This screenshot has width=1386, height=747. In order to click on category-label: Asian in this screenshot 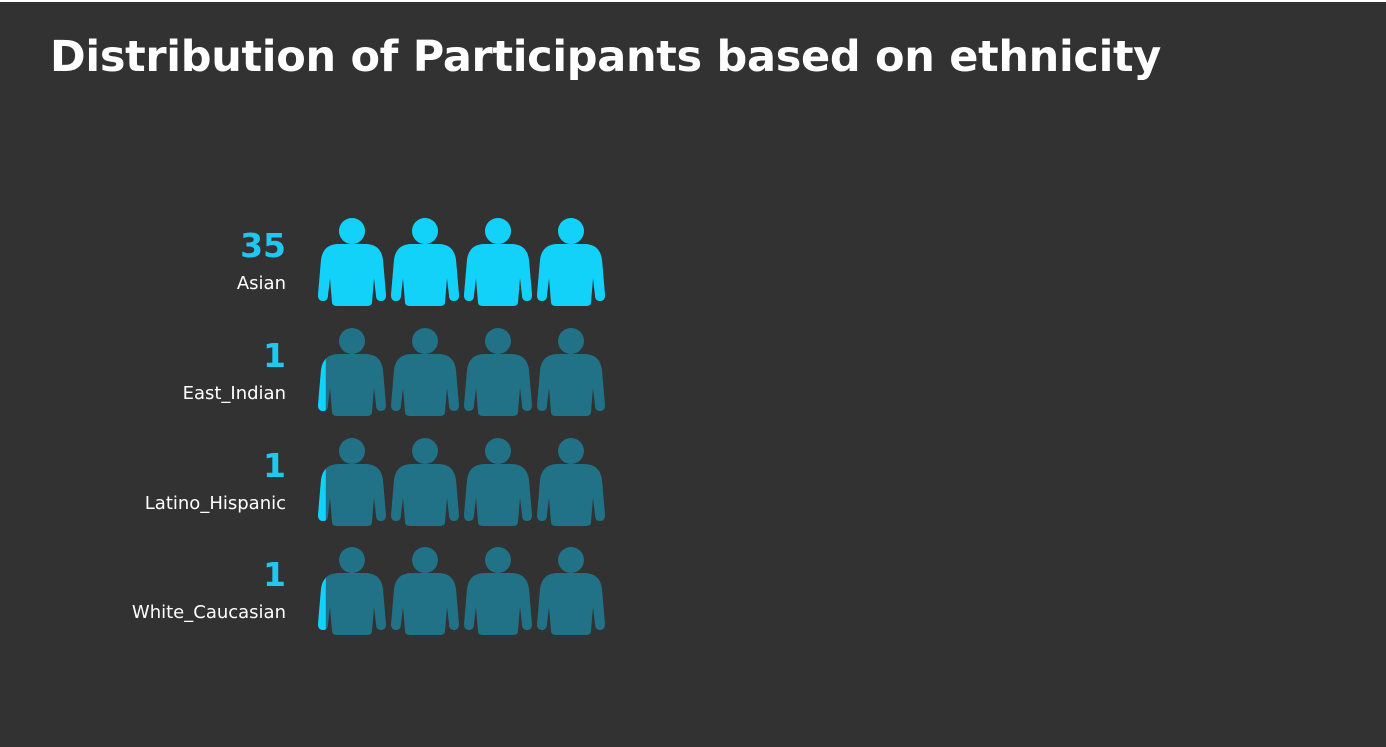, I will do `click(261, 283)`.